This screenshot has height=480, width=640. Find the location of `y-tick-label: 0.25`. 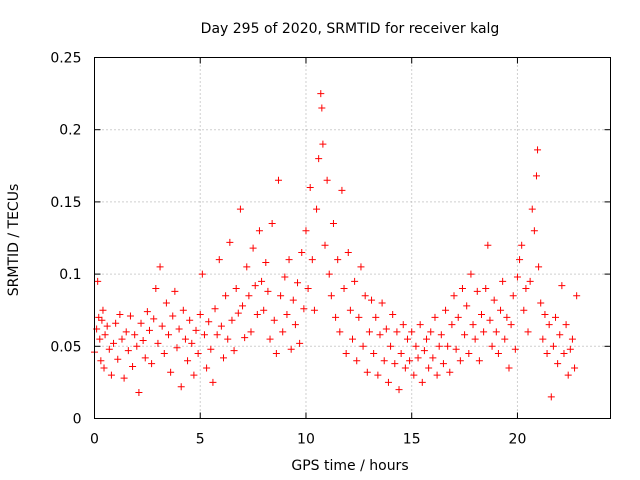

y-tick-label: 0.25 is located at coordinates (65, 59).